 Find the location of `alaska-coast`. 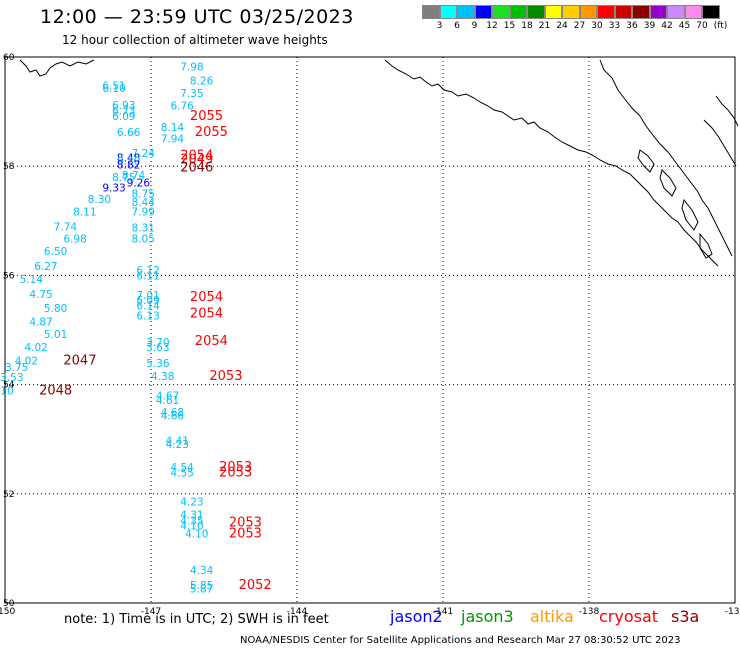

alaska-coast is located at coordinates (551, 163).